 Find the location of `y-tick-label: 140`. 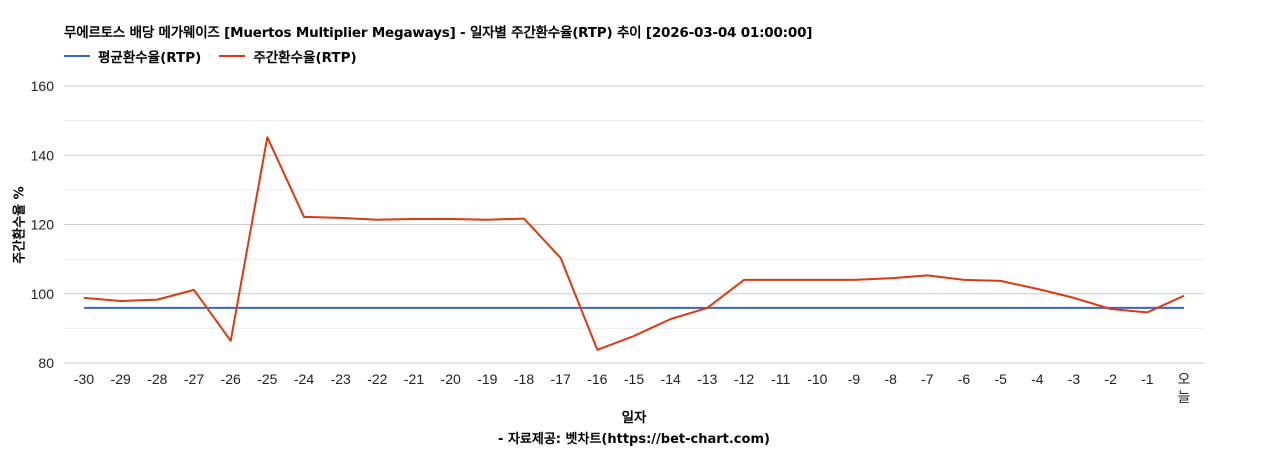

y-tick-label: 140 is located at coordinates (43, 155).